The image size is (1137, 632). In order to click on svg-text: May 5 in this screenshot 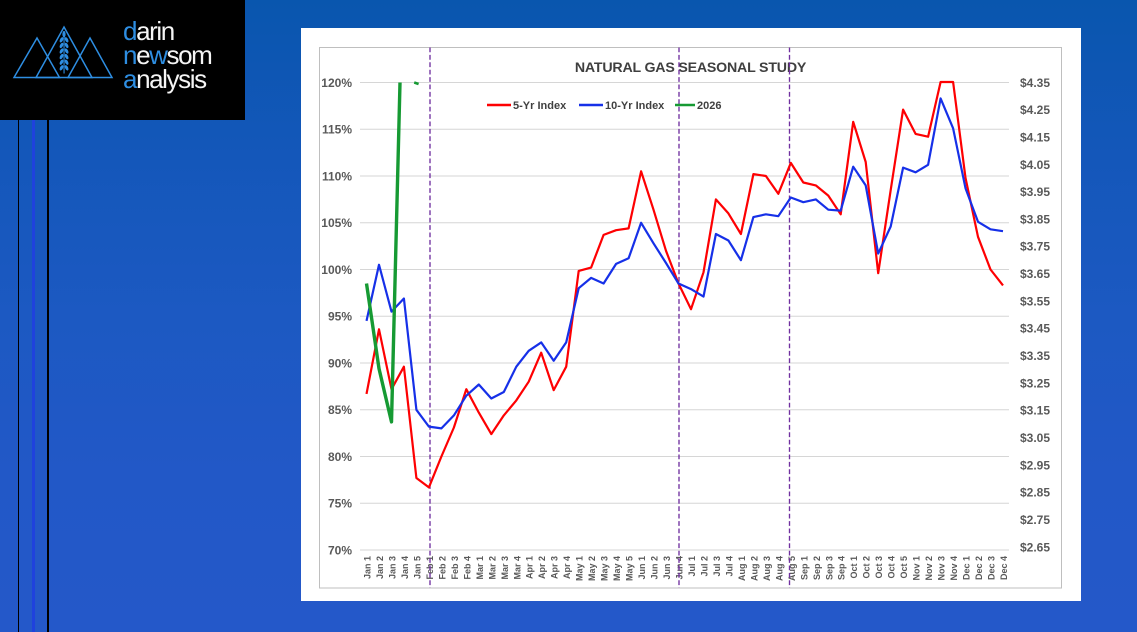, I will do `click(630, 568)`.